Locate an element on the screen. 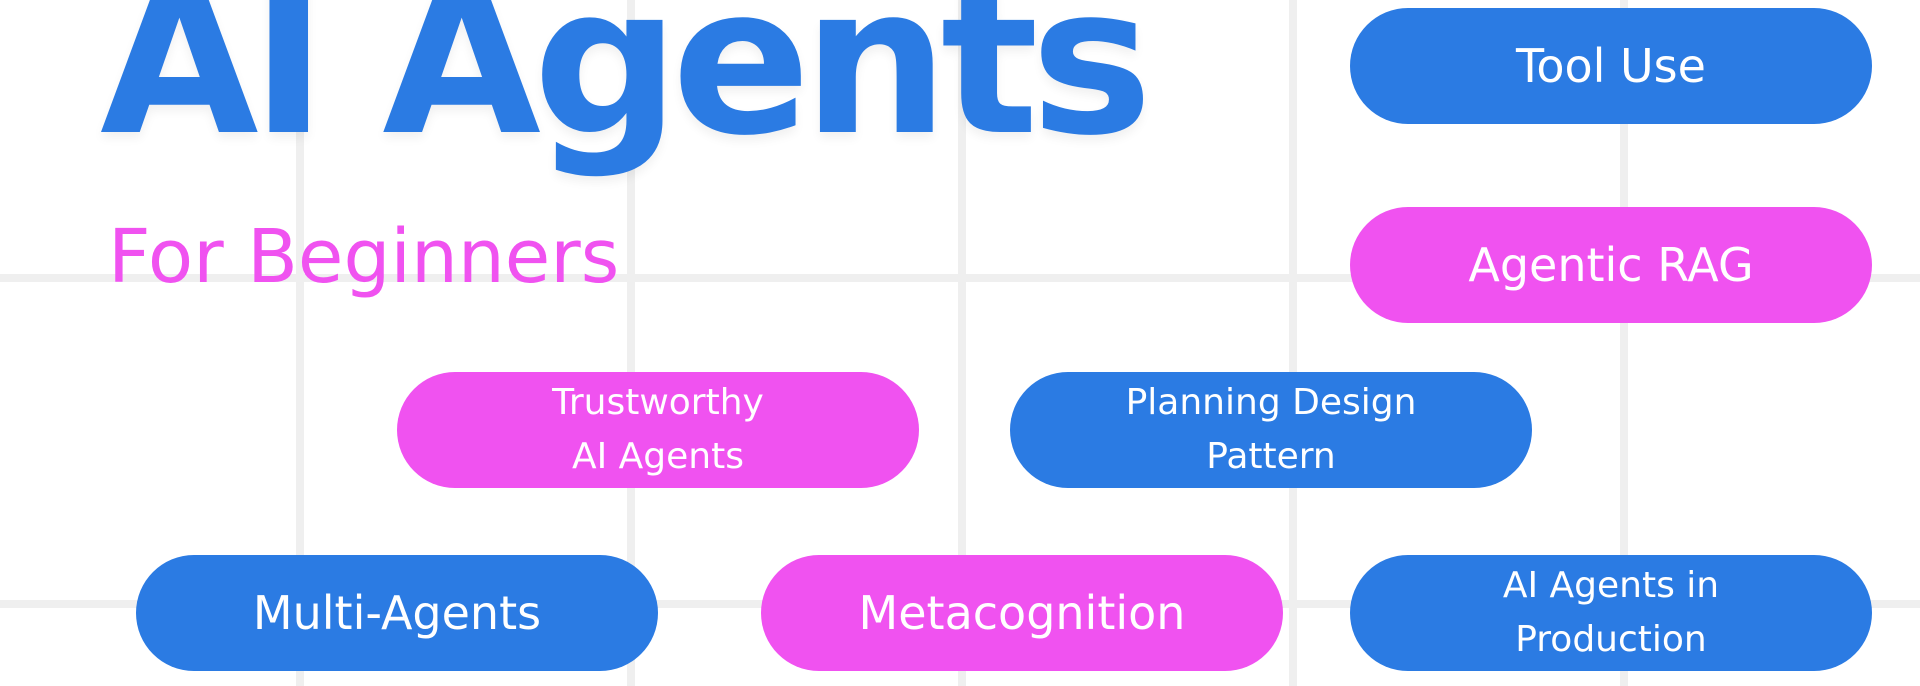  topic-pill-label: Metacognition is located at coordinates (1022, 612).